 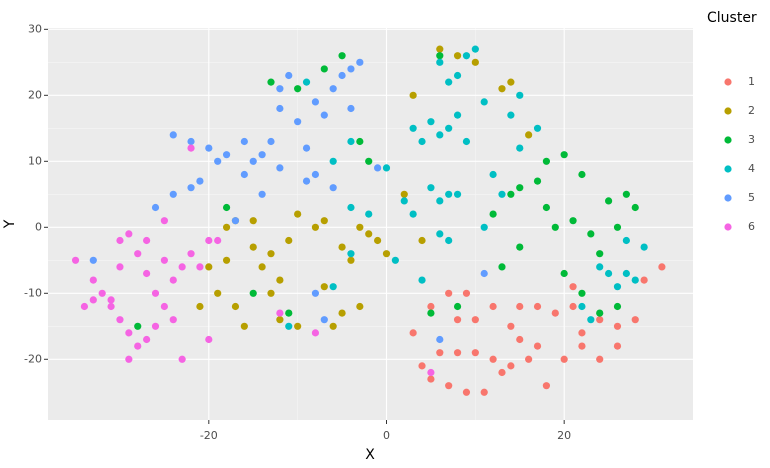 What do you see at coordinates (386, 435) in the screenshot?
I see `x-tick-label: 0` at bounding box center [386, 435].